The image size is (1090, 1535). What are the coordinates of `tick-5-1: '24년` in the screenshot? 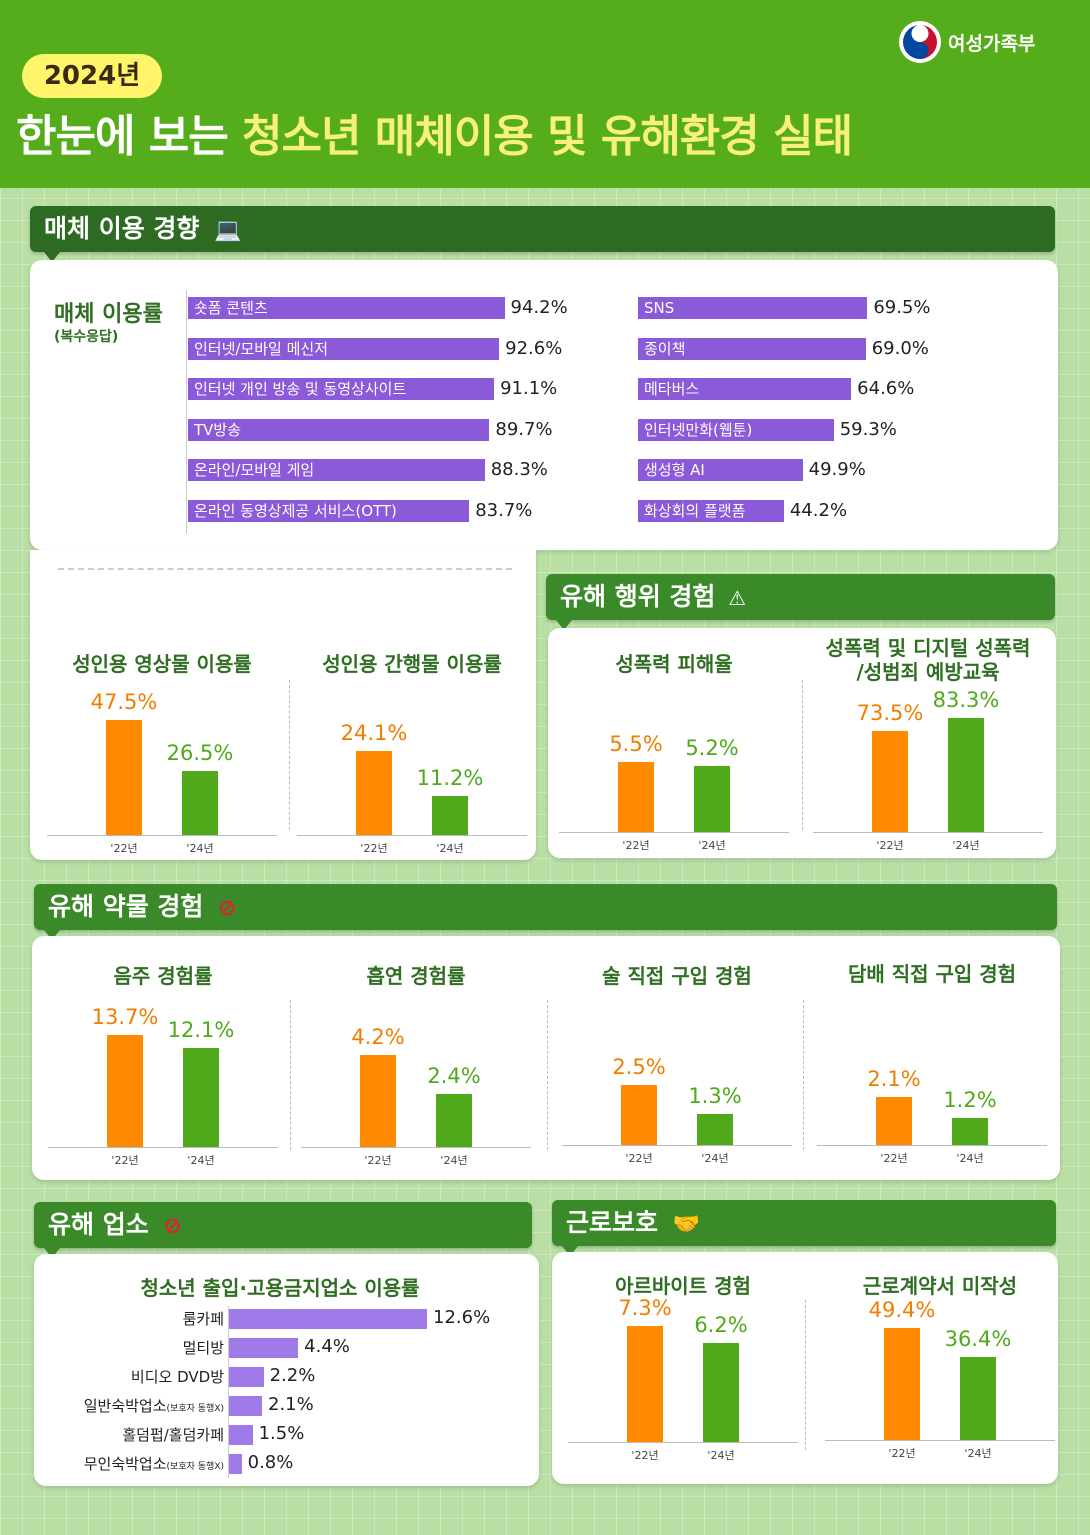 It's located at (966, 845).